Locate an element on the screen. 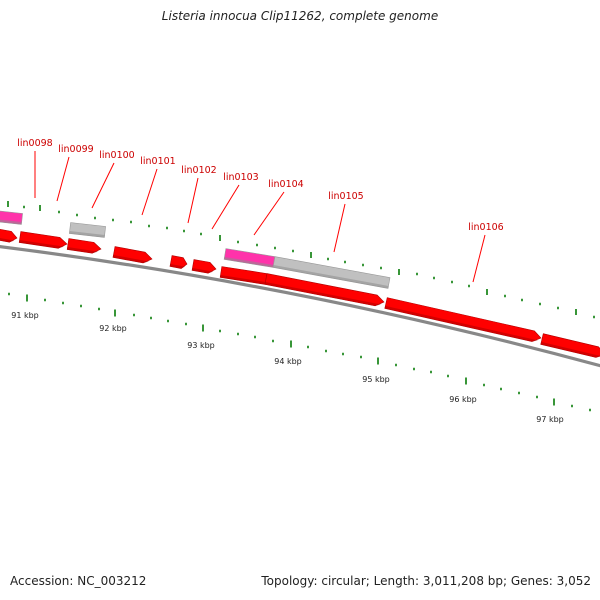 This screenshot has width=600, height=600. gene-label: lin0099 is located at coordinates (75, 149).